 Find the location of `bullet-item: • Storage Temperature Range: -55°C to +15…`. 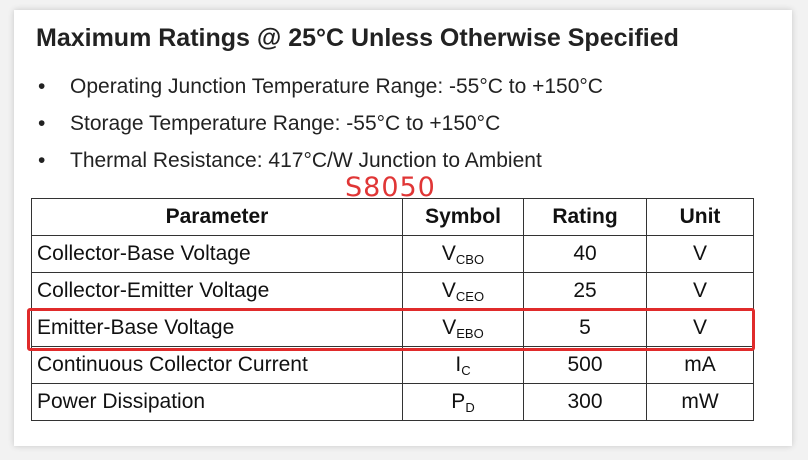

bullet-item: • Storage Temperature Range: -55°C to +15… is located at coordinates (320, 129).